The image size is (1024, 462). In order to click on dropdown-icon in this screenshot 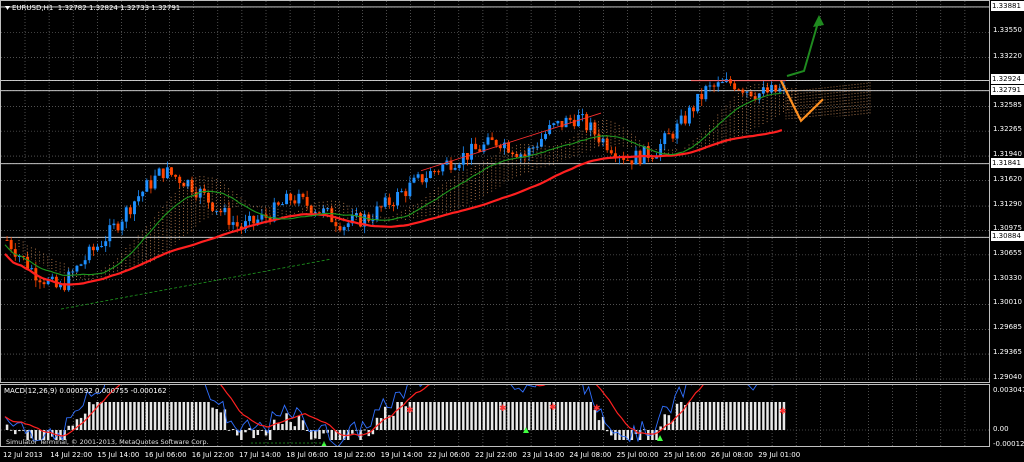, I will do `click(7, 8)`.